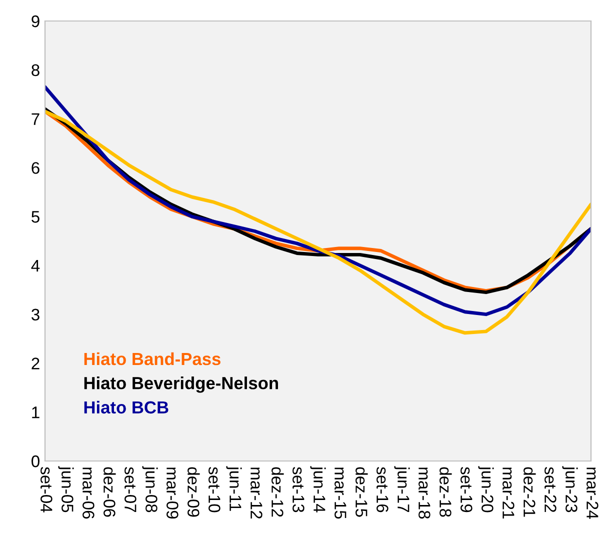 Image resolution: width=603 pixels, height=538 pixels. I want to click on x-tick-label: jun-14, so click(318, 489).